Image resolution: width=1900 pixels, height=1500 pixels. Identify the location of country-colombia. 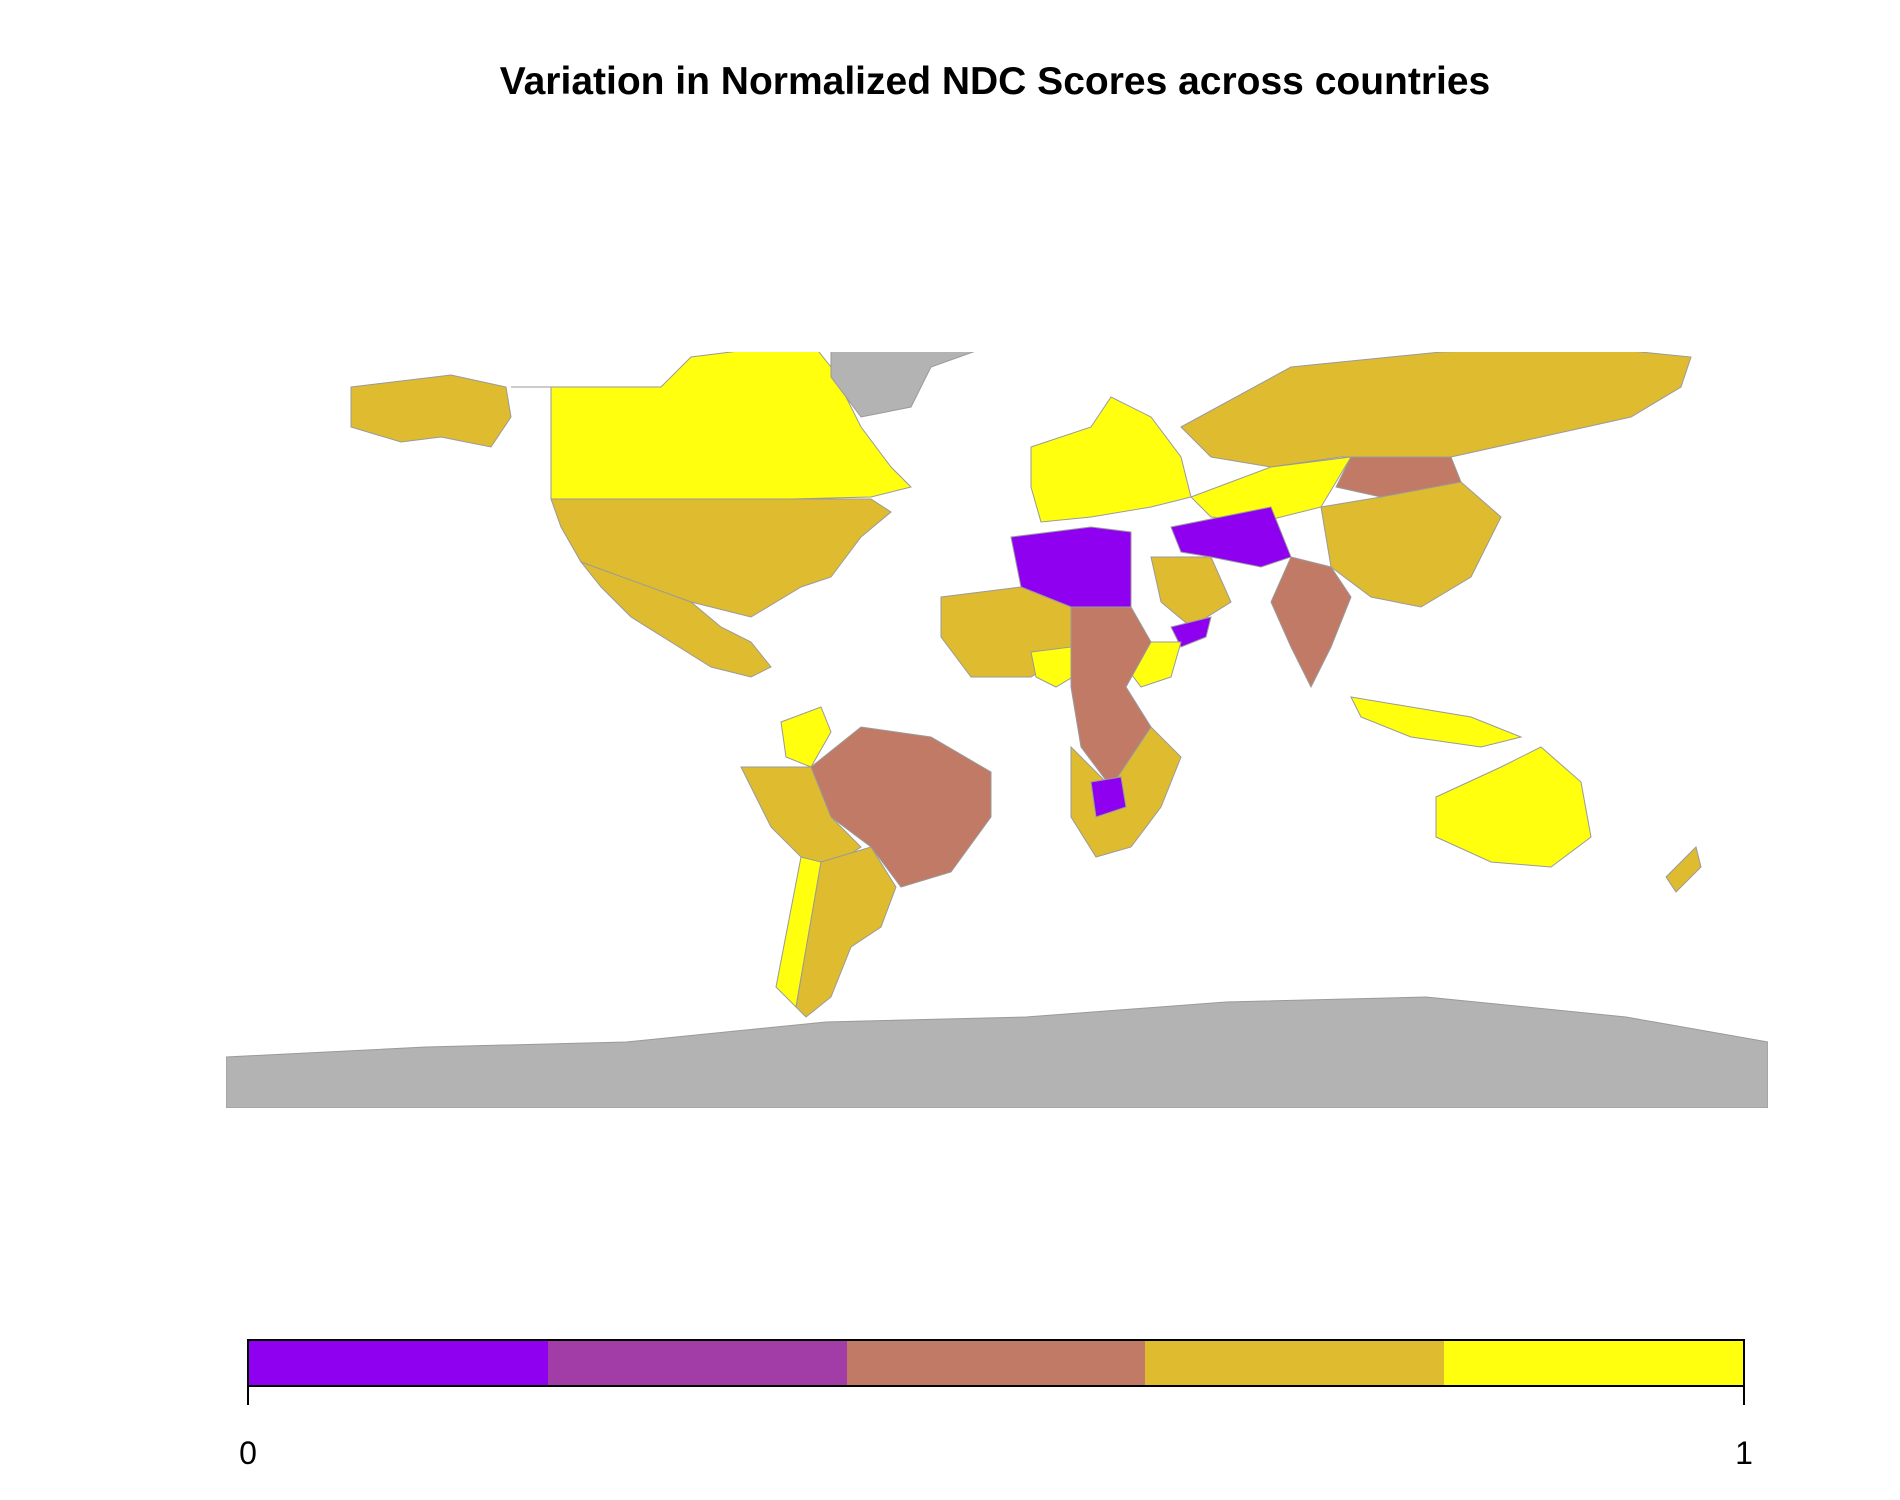
(806, 737).